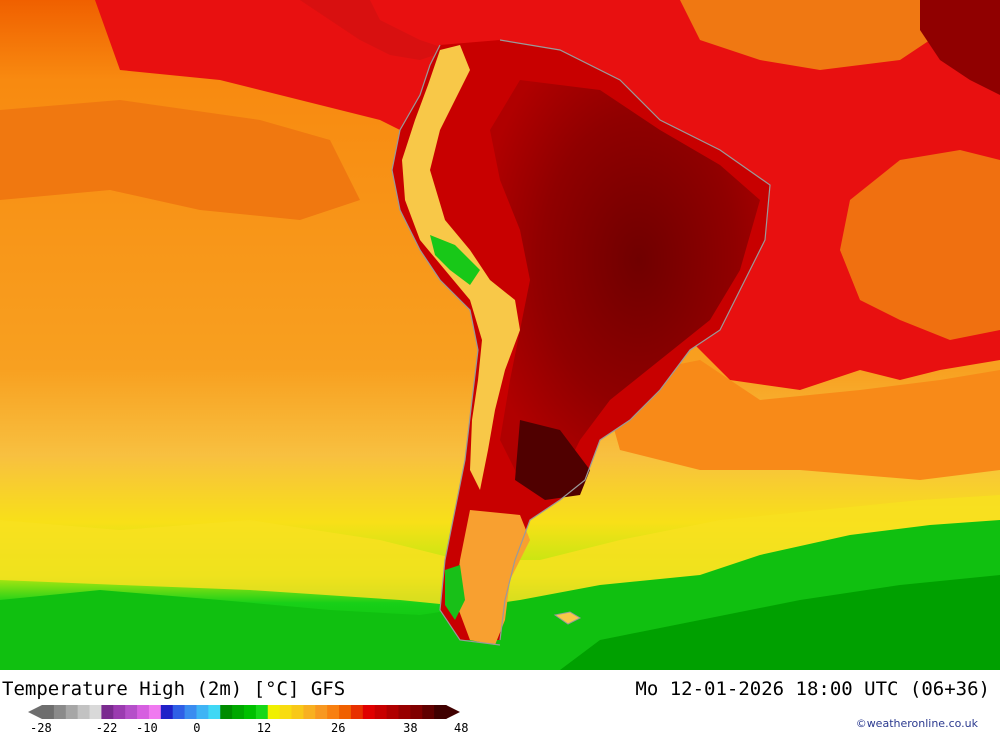 This screenshot has width=1000, height=733. What do you see at coordinates (196, 727) in the screenshot?
I see `legend-tick-label: 0` at bounding box center [196, 727].